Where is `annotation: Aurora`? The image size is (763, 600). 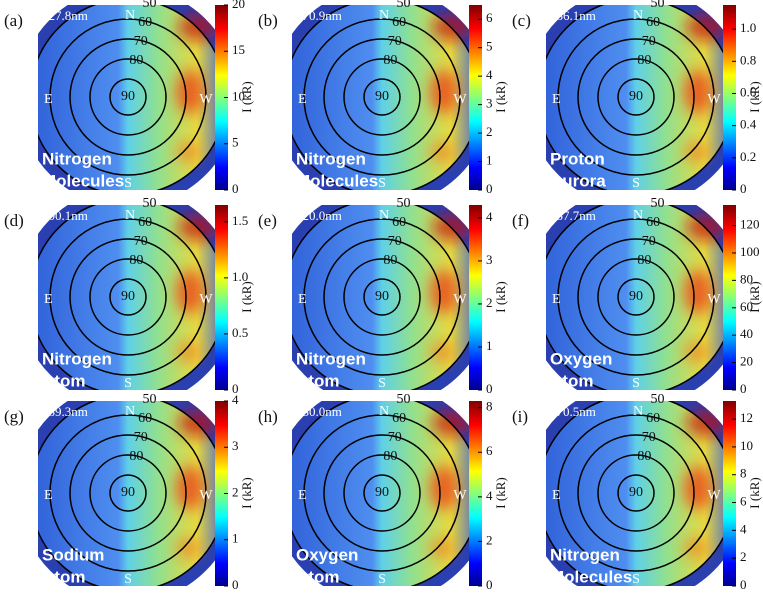
annotation: Aurora is located at coordinates (578, 180).